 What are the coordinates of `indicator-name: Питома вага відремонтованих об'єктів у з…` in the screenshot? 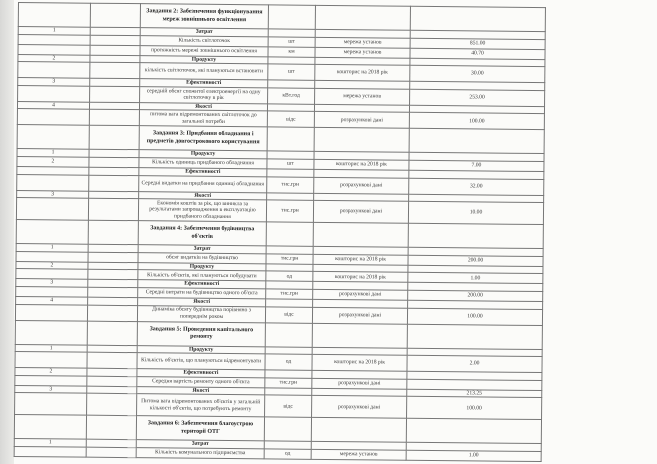 It's located at (200, 405).